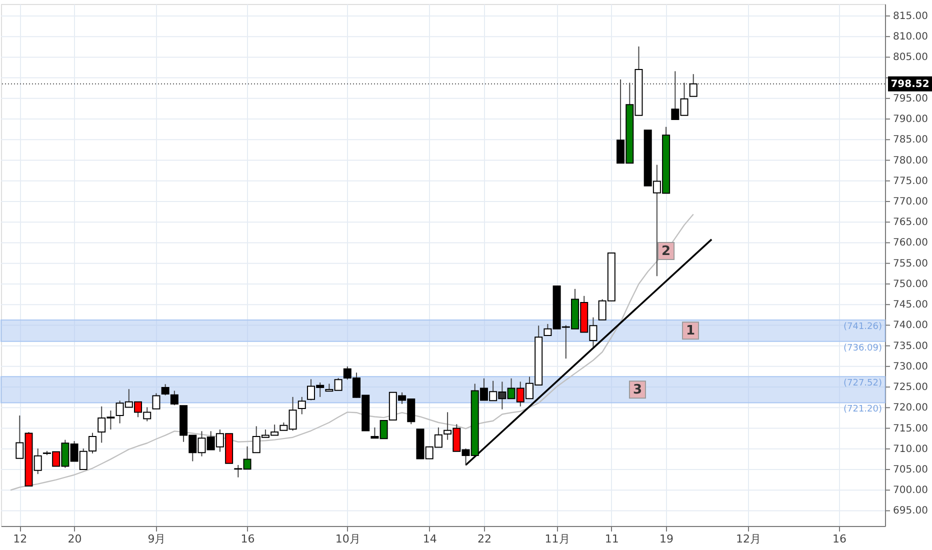 This screenshot has width=932, height=550. Describe the element at coordinates (20, 539) in the screenshot. I see `x-tick-label: 12` at that location.